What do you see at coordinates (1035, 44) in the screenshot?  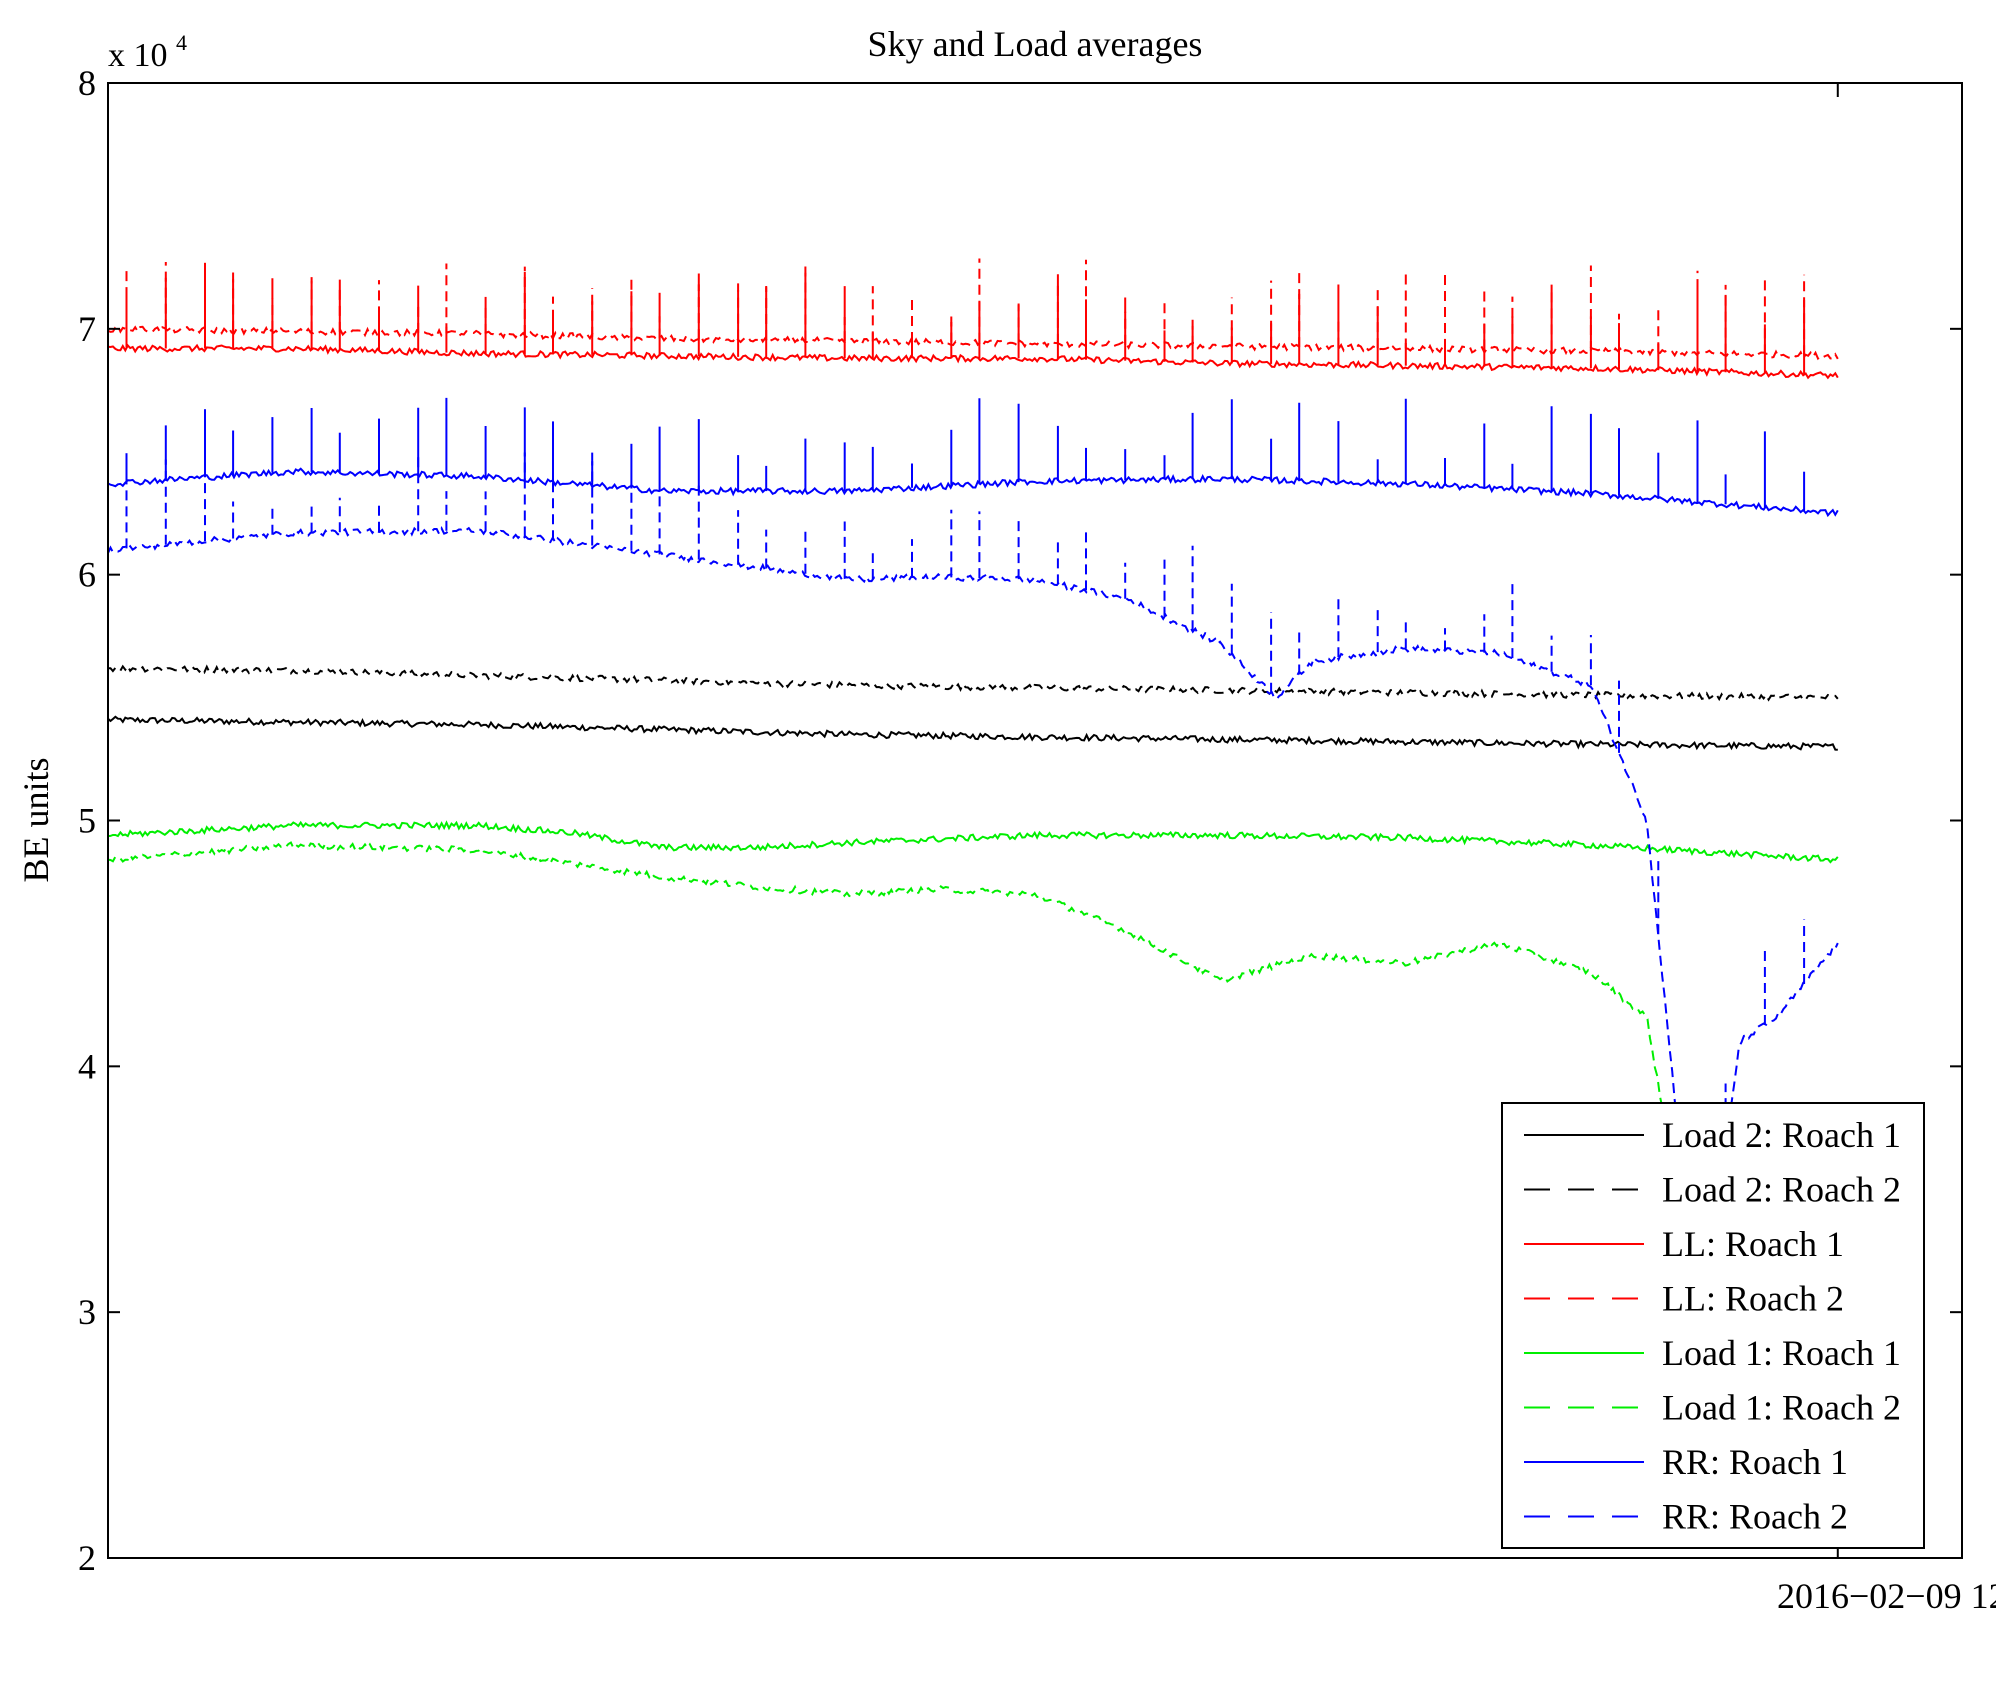 I see `chart-title: Sky and Load averages` at bounding box center [1035, 44].